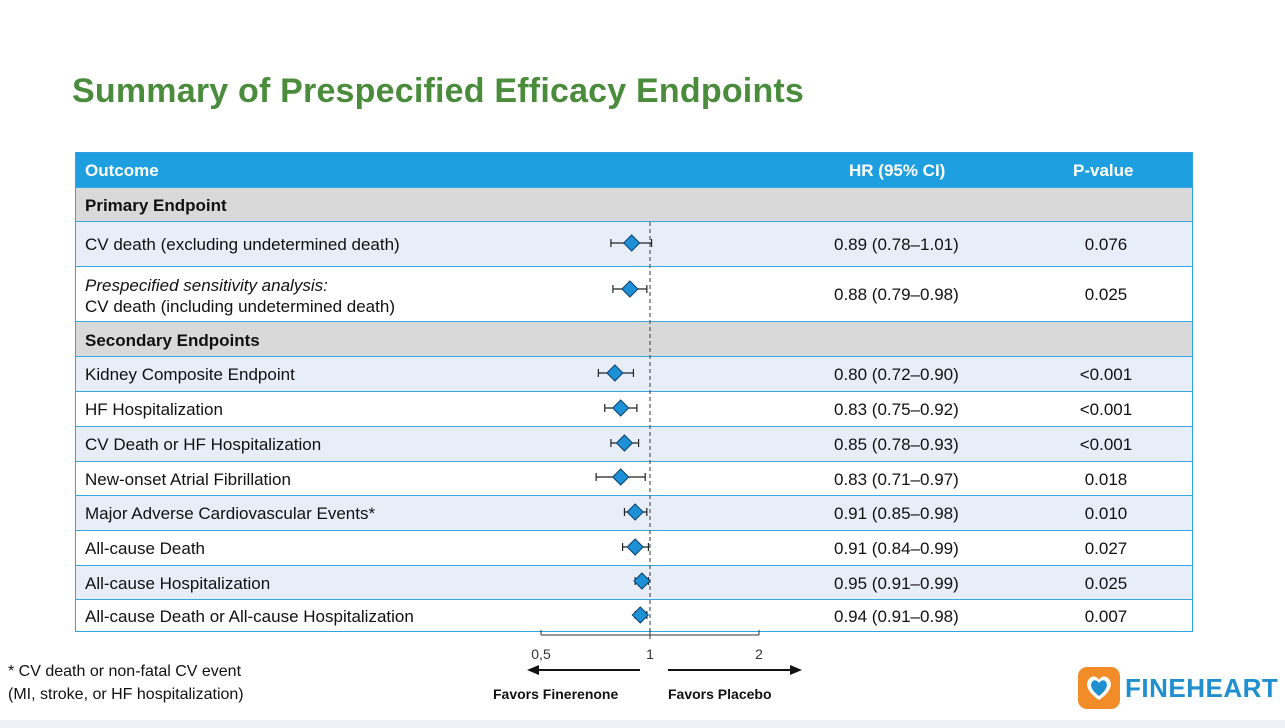 The width and height of the screenshot is (1285, 728). Describe the element at coordinates (634, 204) in the screenshot. I see `section-row-primary: Primary Endpoint` at that location.